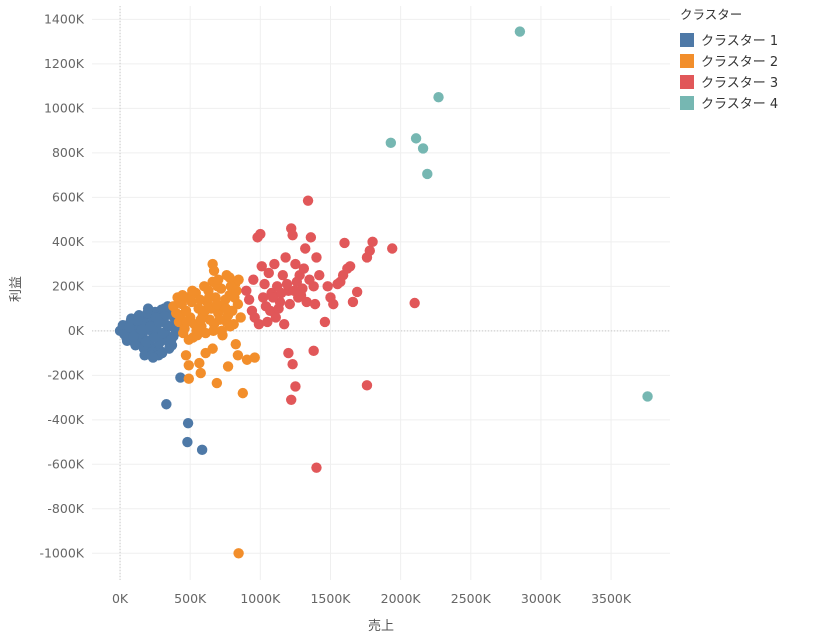 The image size is (821, 643). I want to click on legend-title: クラスター, so click(711, 14).